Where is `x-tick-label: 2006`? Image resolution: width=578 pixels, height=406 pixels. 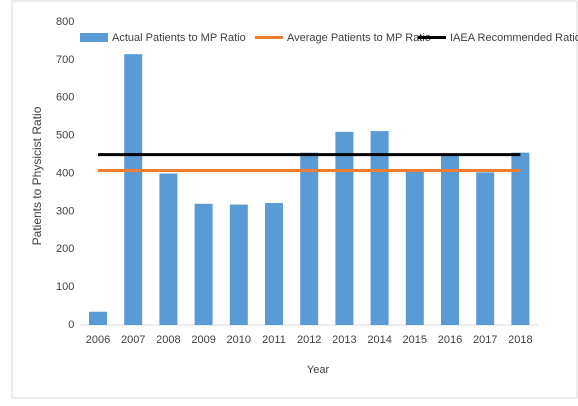 x-tick-label: 2006 is located at coordinates (98, 340).